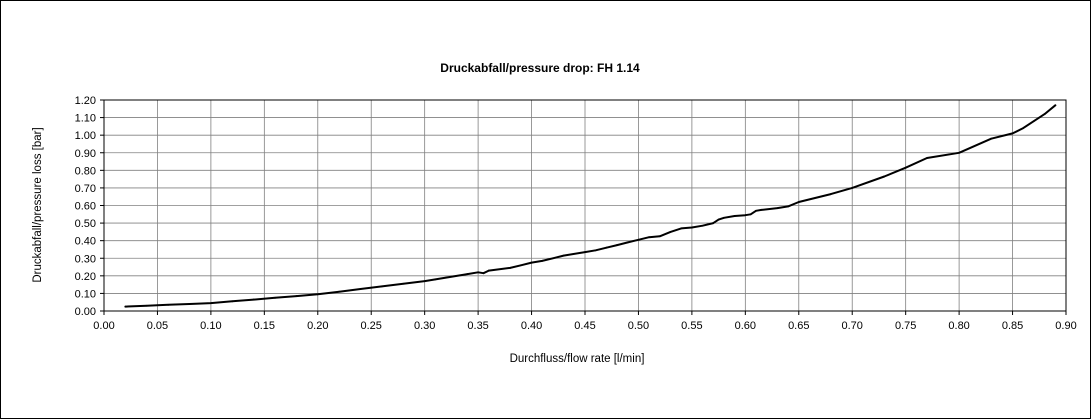  I want to click on x-axis-label: Durchfluss/flow rate [l/min], so click(577, 359).